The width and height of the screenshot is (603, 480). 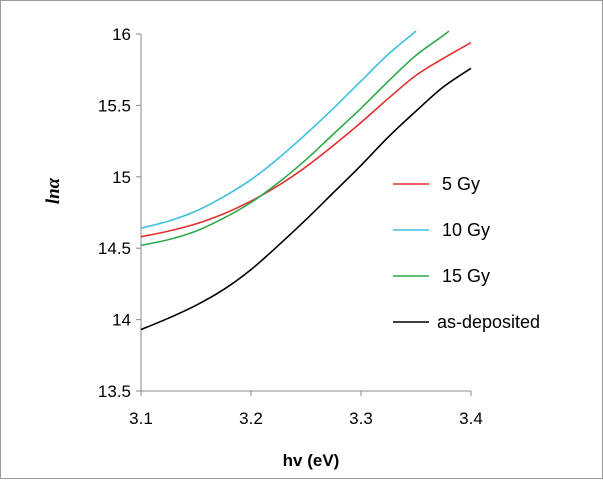 What do you see at coordinates (251, 418) in the screenshot?
I see `x-tick-label: 3.2` at bounding box center [251, 418].